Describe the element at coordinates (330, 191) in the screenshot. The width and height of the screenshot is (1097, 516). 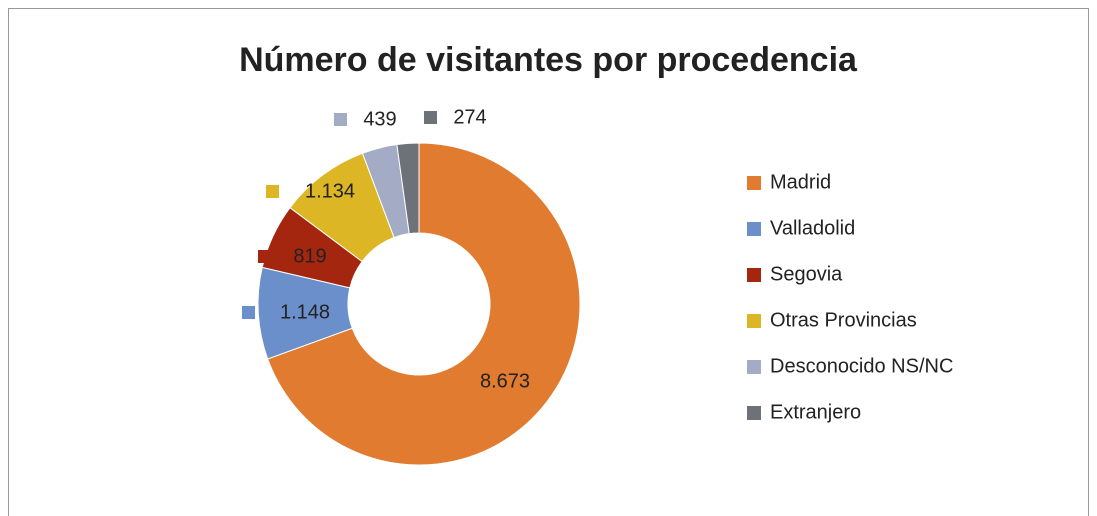
I see `data-label: 1.134` at that location.